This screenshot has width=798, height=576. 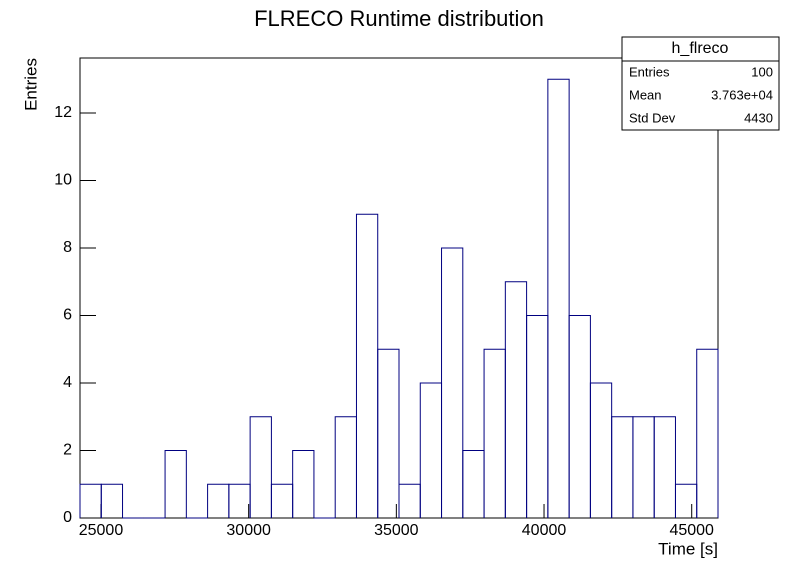 I want to click on y-tick-label: 12, so click(x=63, y=112).